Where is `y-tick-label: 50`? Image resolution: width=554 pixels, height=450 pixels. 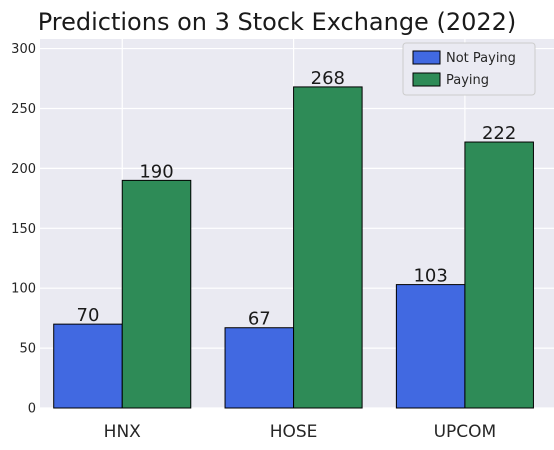
y-tick-label: 50 is located at coordinates (27, 349).